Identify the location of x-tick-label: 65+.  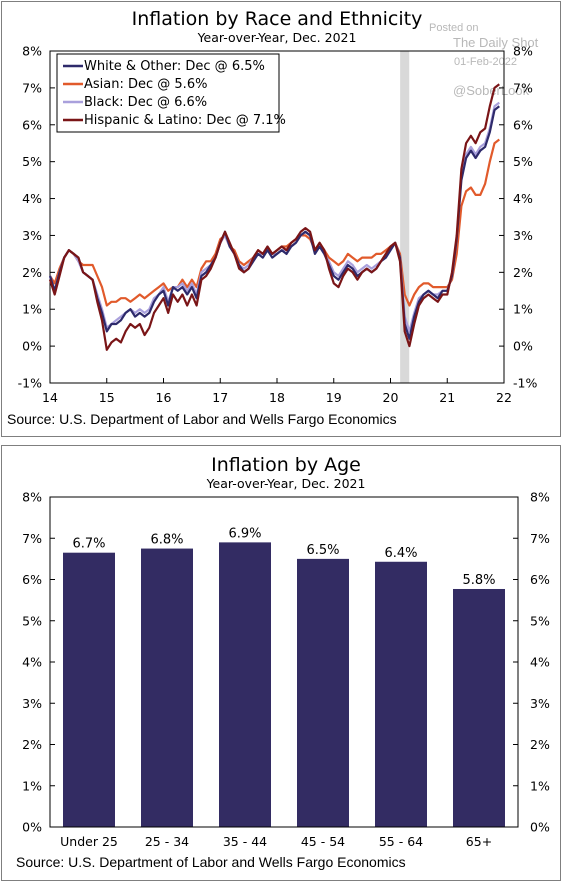
(479, 841).